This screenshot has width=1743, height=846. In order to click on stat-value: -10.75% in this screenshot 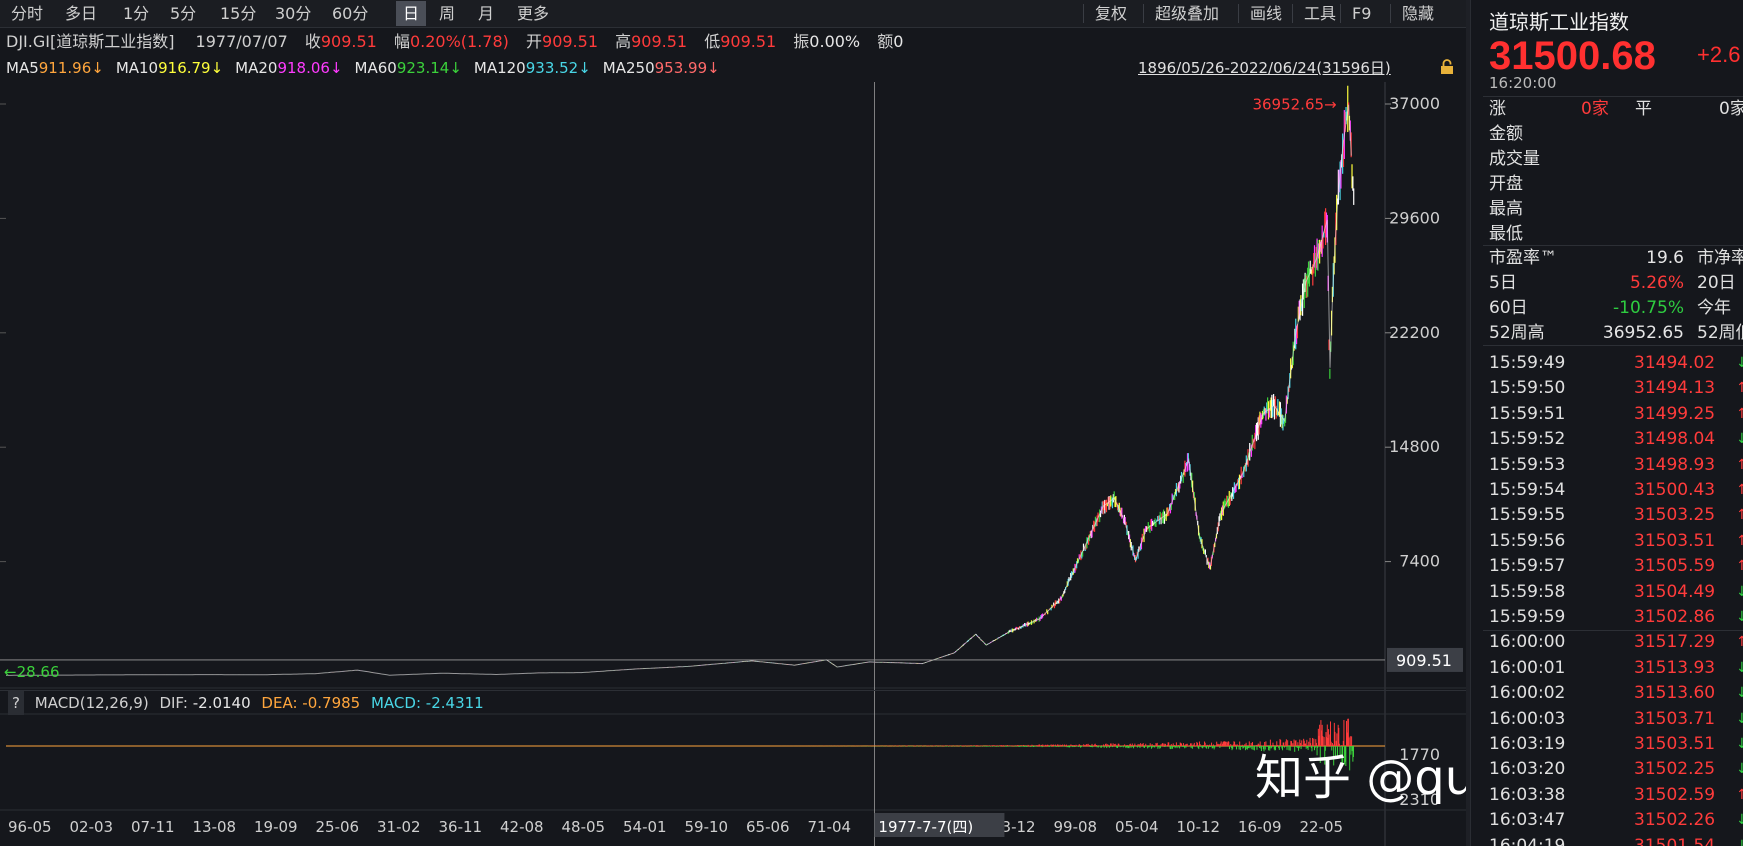, I will do `click(1648, 308)`.